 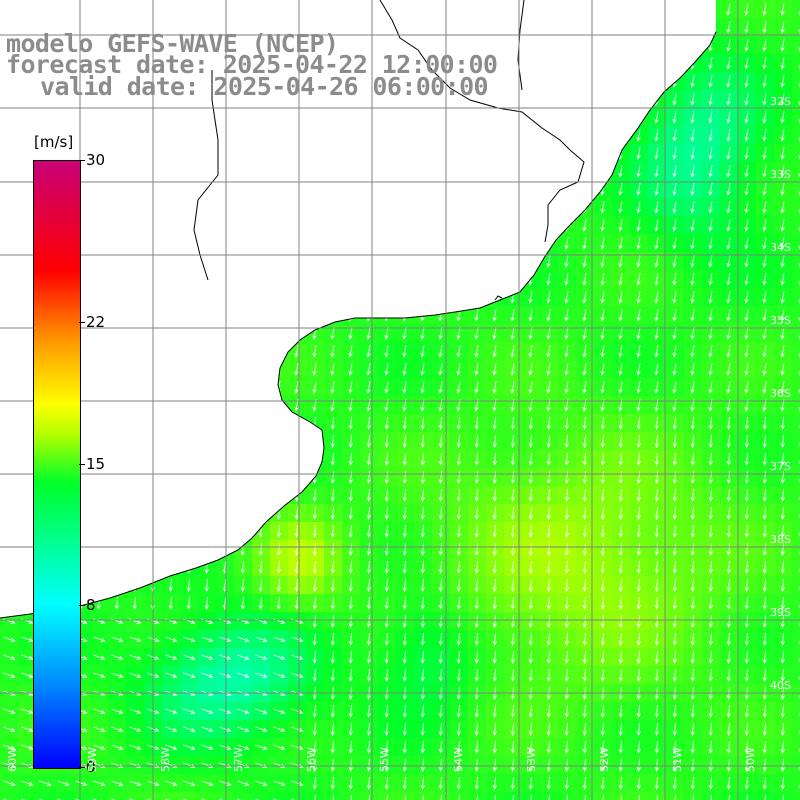 I want to click on colorbar-tick, so click(x=82, y=606).